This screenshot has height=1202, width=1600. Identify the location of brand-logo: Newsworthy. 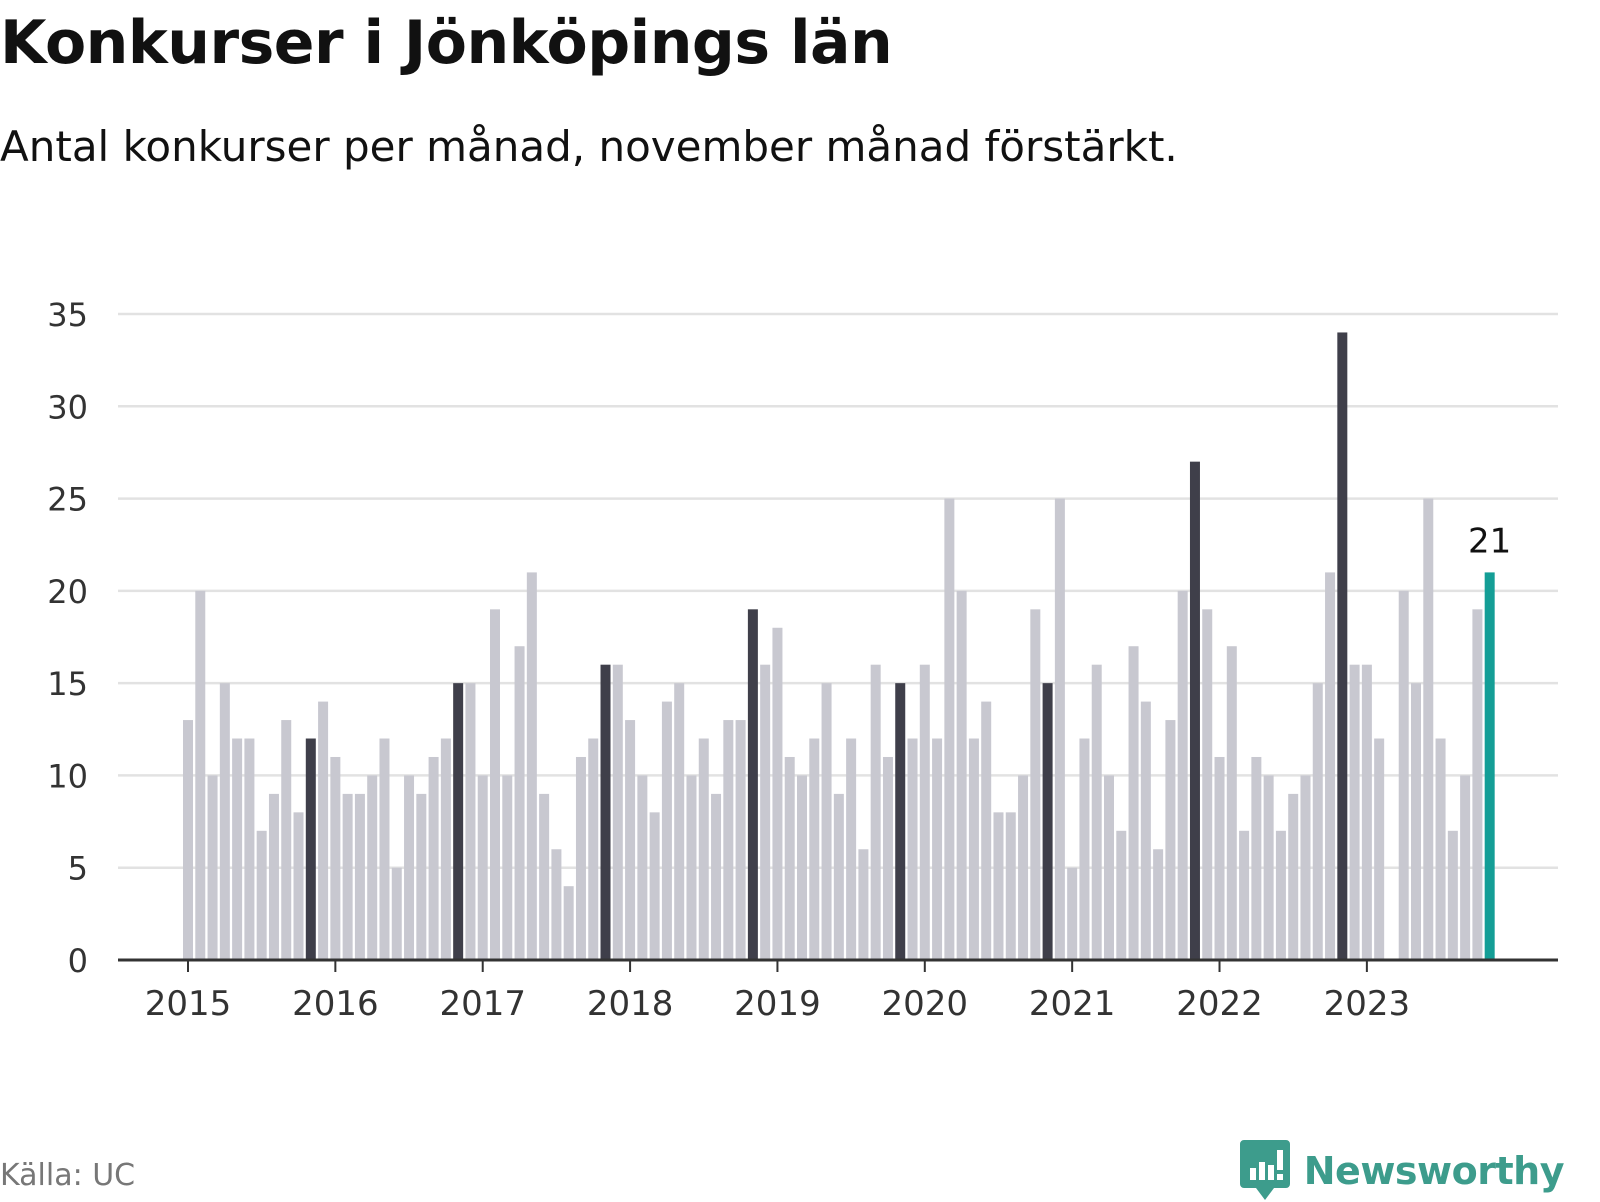
(1402, 1171).